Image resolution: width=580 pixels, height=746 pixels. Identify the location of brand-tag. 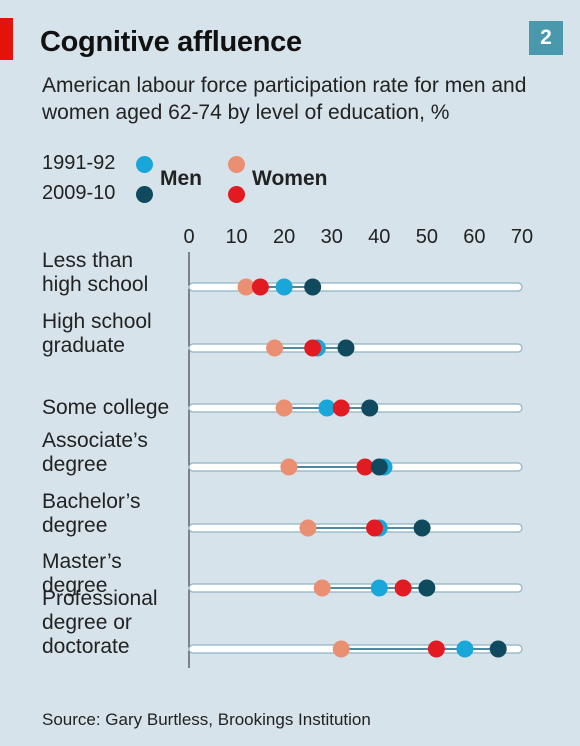
(6, 39).